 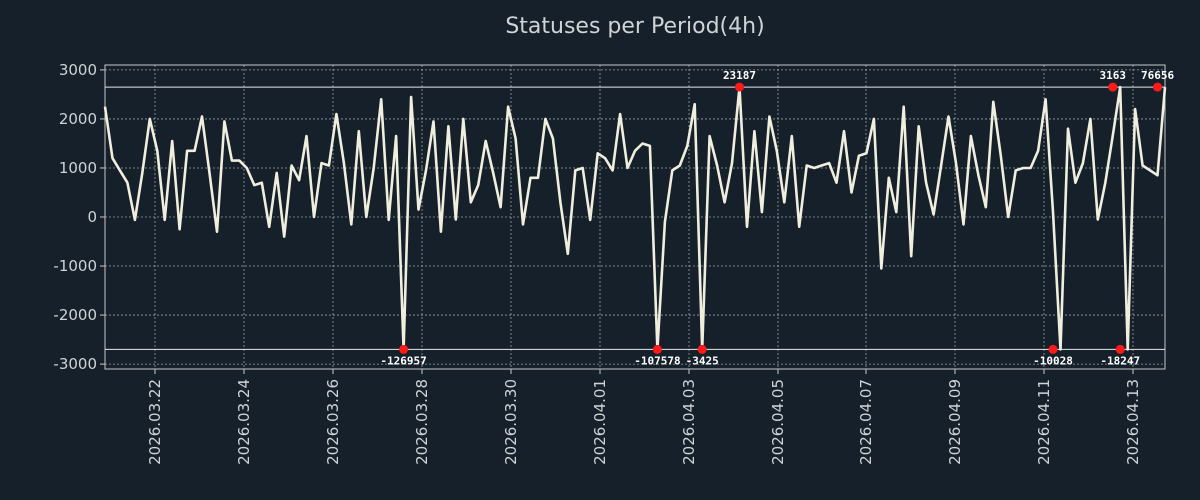 What do you see at coordinates (1157, 75) in the screenshot?
I see `outlier-label: 76656` at bounding box center [1157, 75].